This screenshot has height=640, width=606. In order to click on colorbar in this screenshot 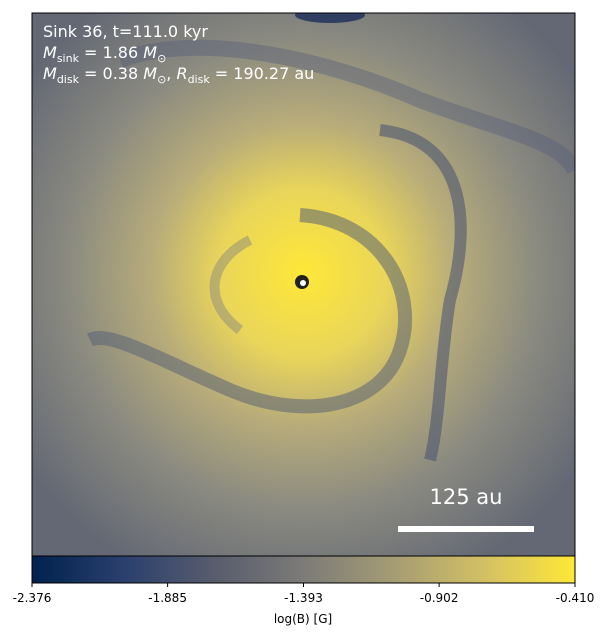, I will do `click(303, 569)`.